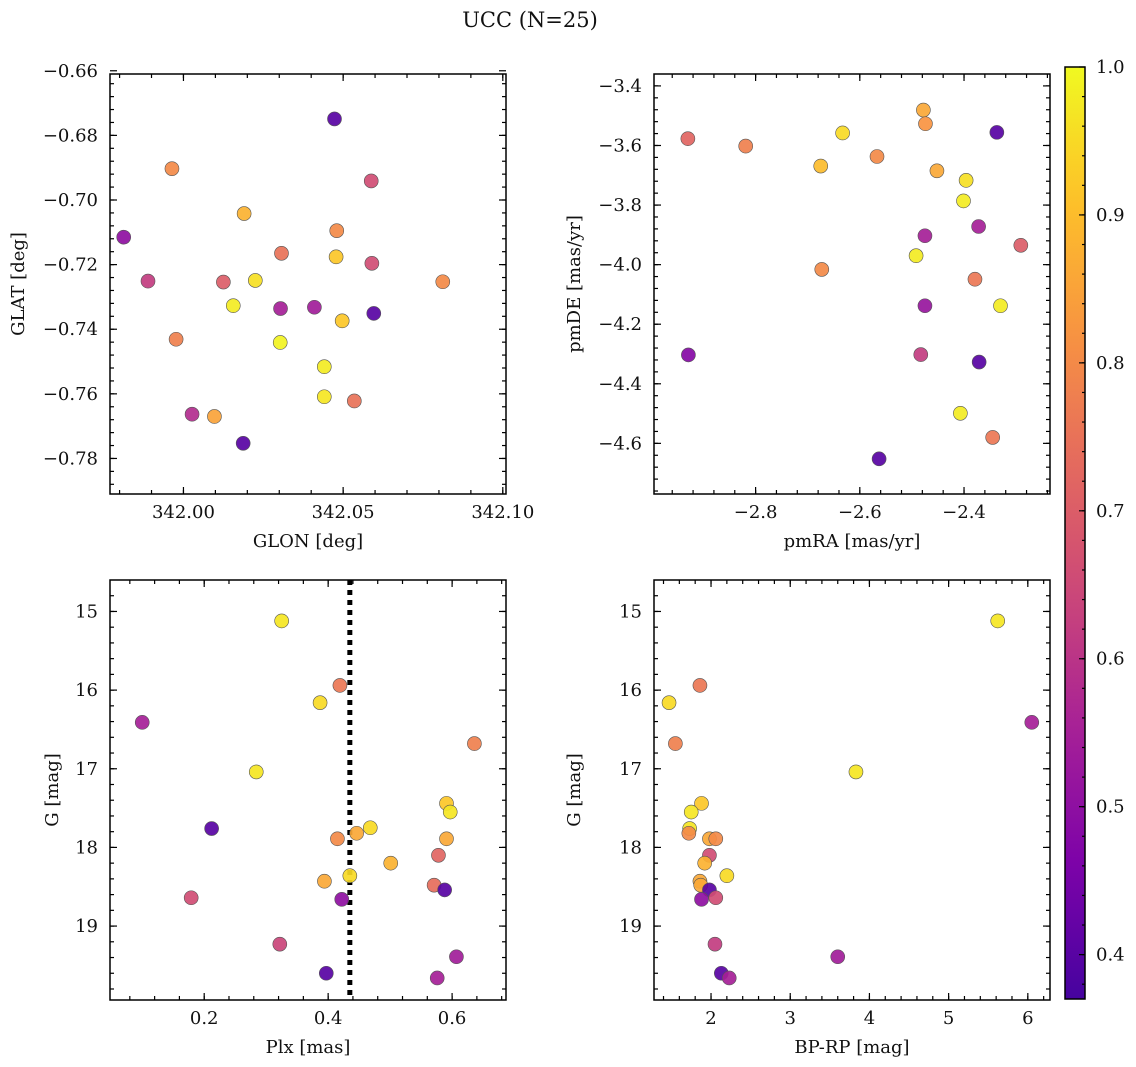  I want to click on x-tick-label: 342.00, so click(183, 512).